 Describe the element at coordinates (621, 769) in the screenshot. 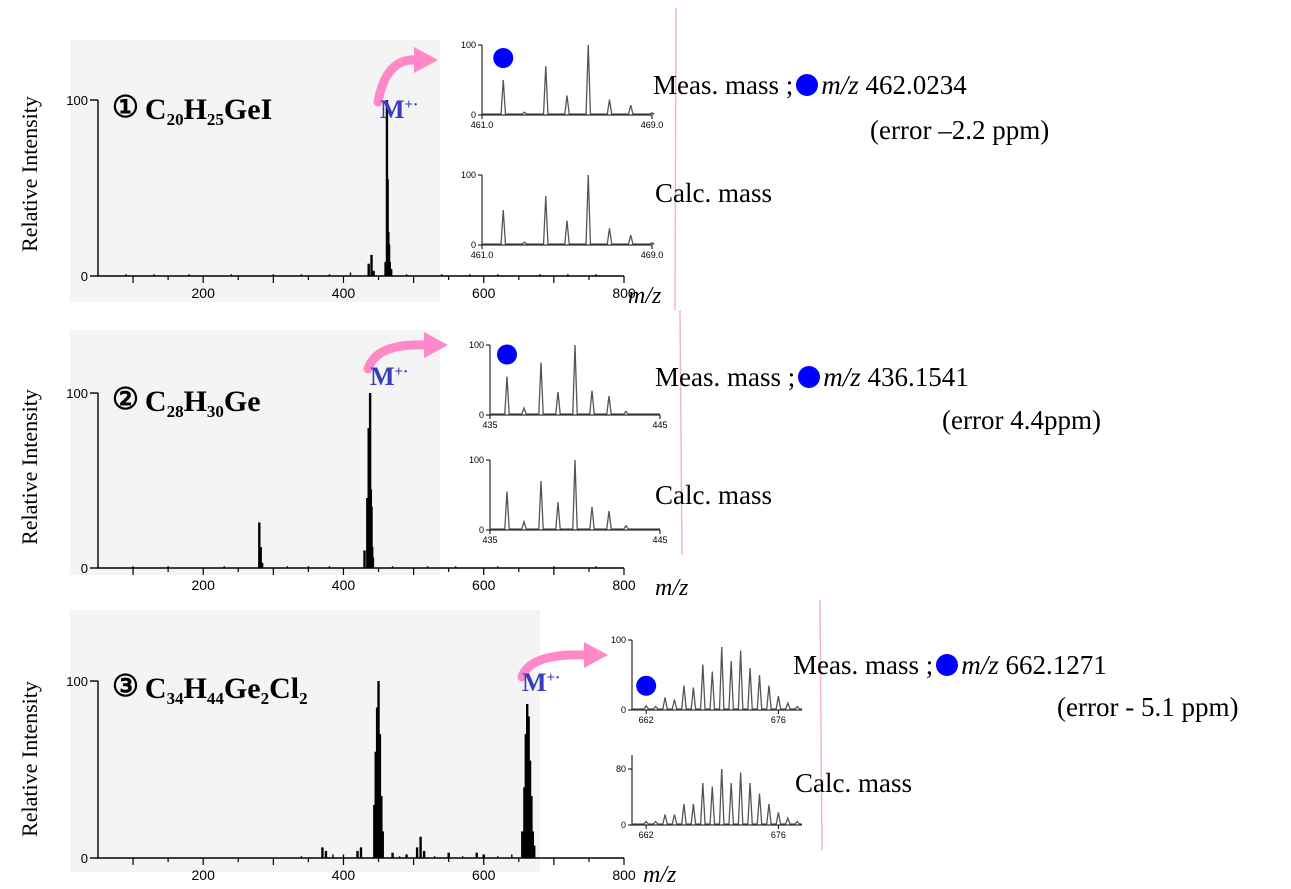

I see `inset-y-tick-label: 80` at that location.